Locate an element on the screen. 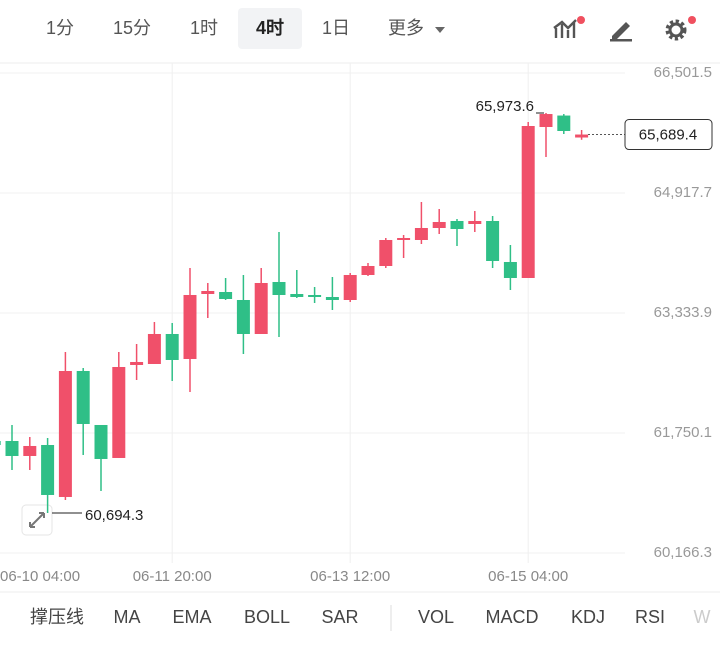 The image size is (720, 663). indicator: SAR is located at coordinates (339, 617).